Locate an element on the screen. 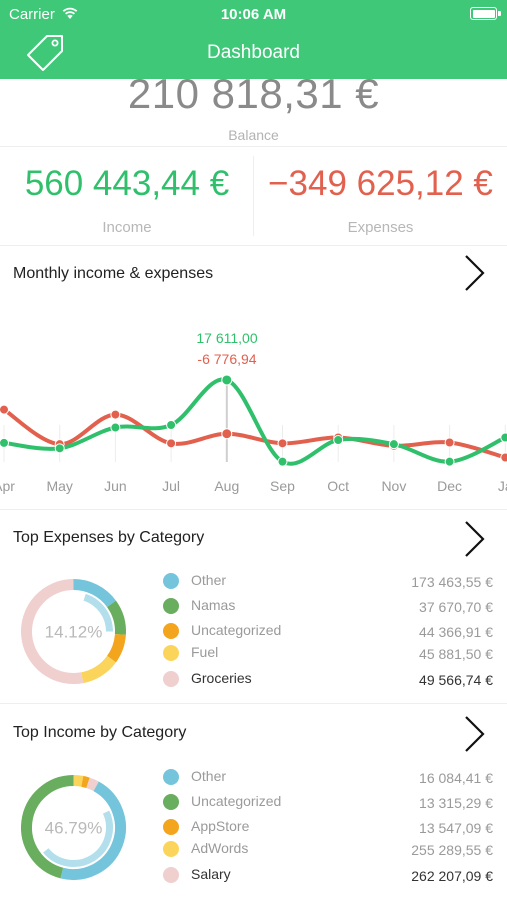 The image size is (507, 900). donut-center-label: 14.12% is located at coordinates (74, 632).